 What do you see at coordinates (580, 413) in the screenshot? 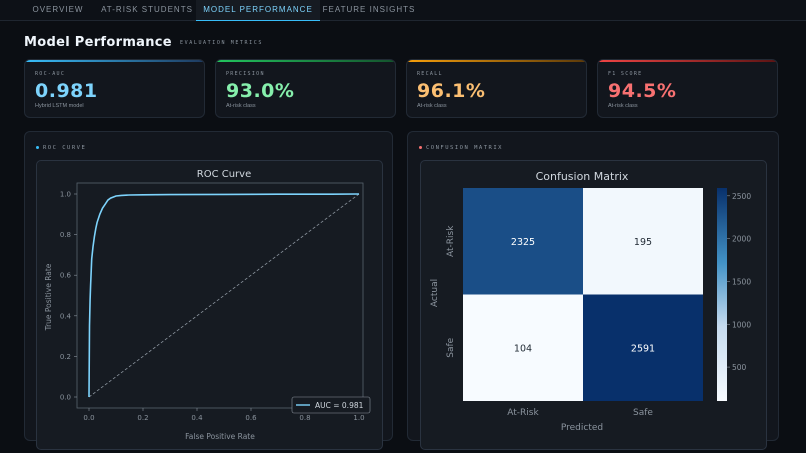
I see `cm-x-axis: At-Risk Safe` at bounding box center [580, 413].